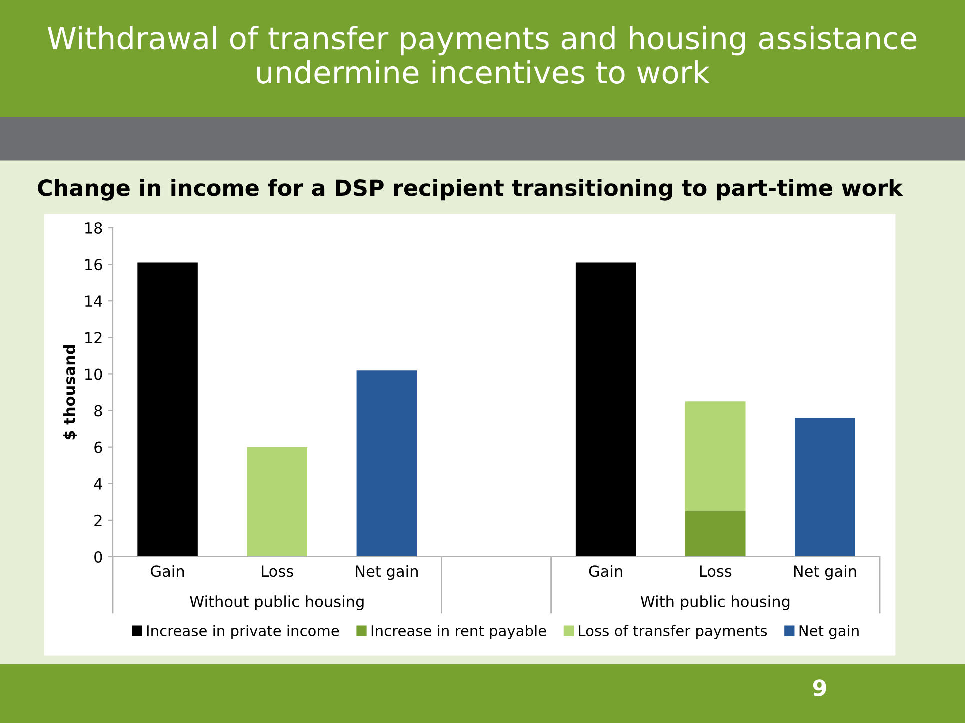 The height and width of the screenshot is (723, 965). What do you see at coordinates (829, 632) in the screenshot?
I see `legend-label: Net gain` at bounding box center [829, 632].